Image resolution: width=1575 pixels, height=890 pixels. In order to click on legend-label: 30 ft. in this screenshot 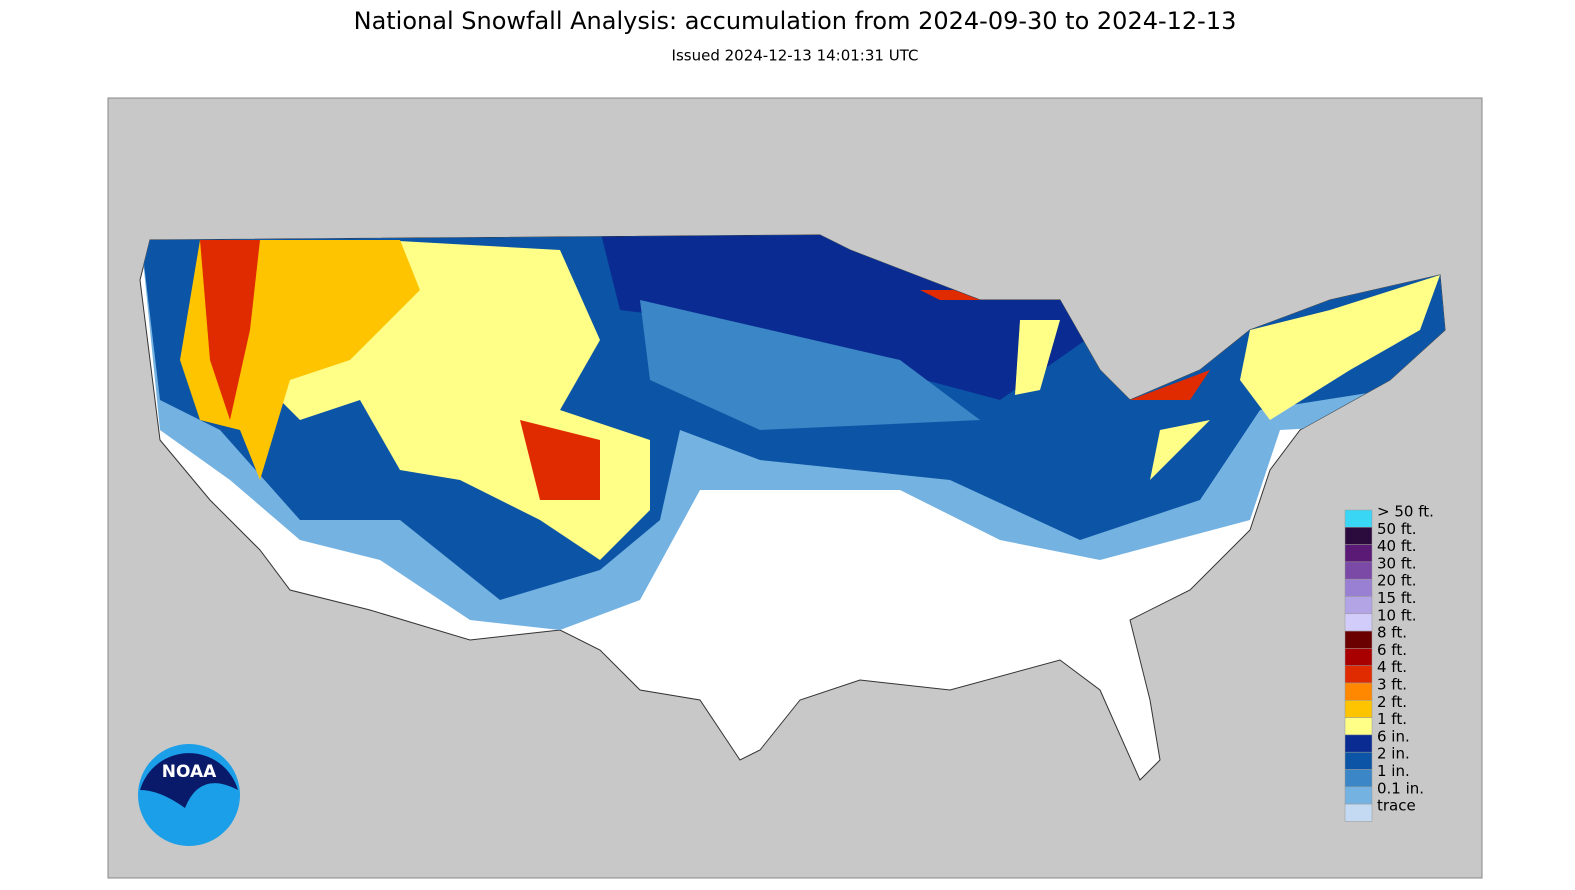, I will do `click(1397, 563)`.